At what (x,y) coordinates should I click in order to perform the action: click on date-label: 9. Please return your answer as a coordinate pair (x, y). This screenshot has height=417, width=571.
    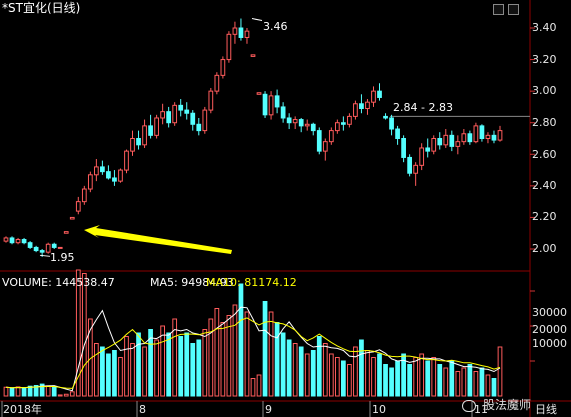
    Looking at the image, I should click on (268, 409).